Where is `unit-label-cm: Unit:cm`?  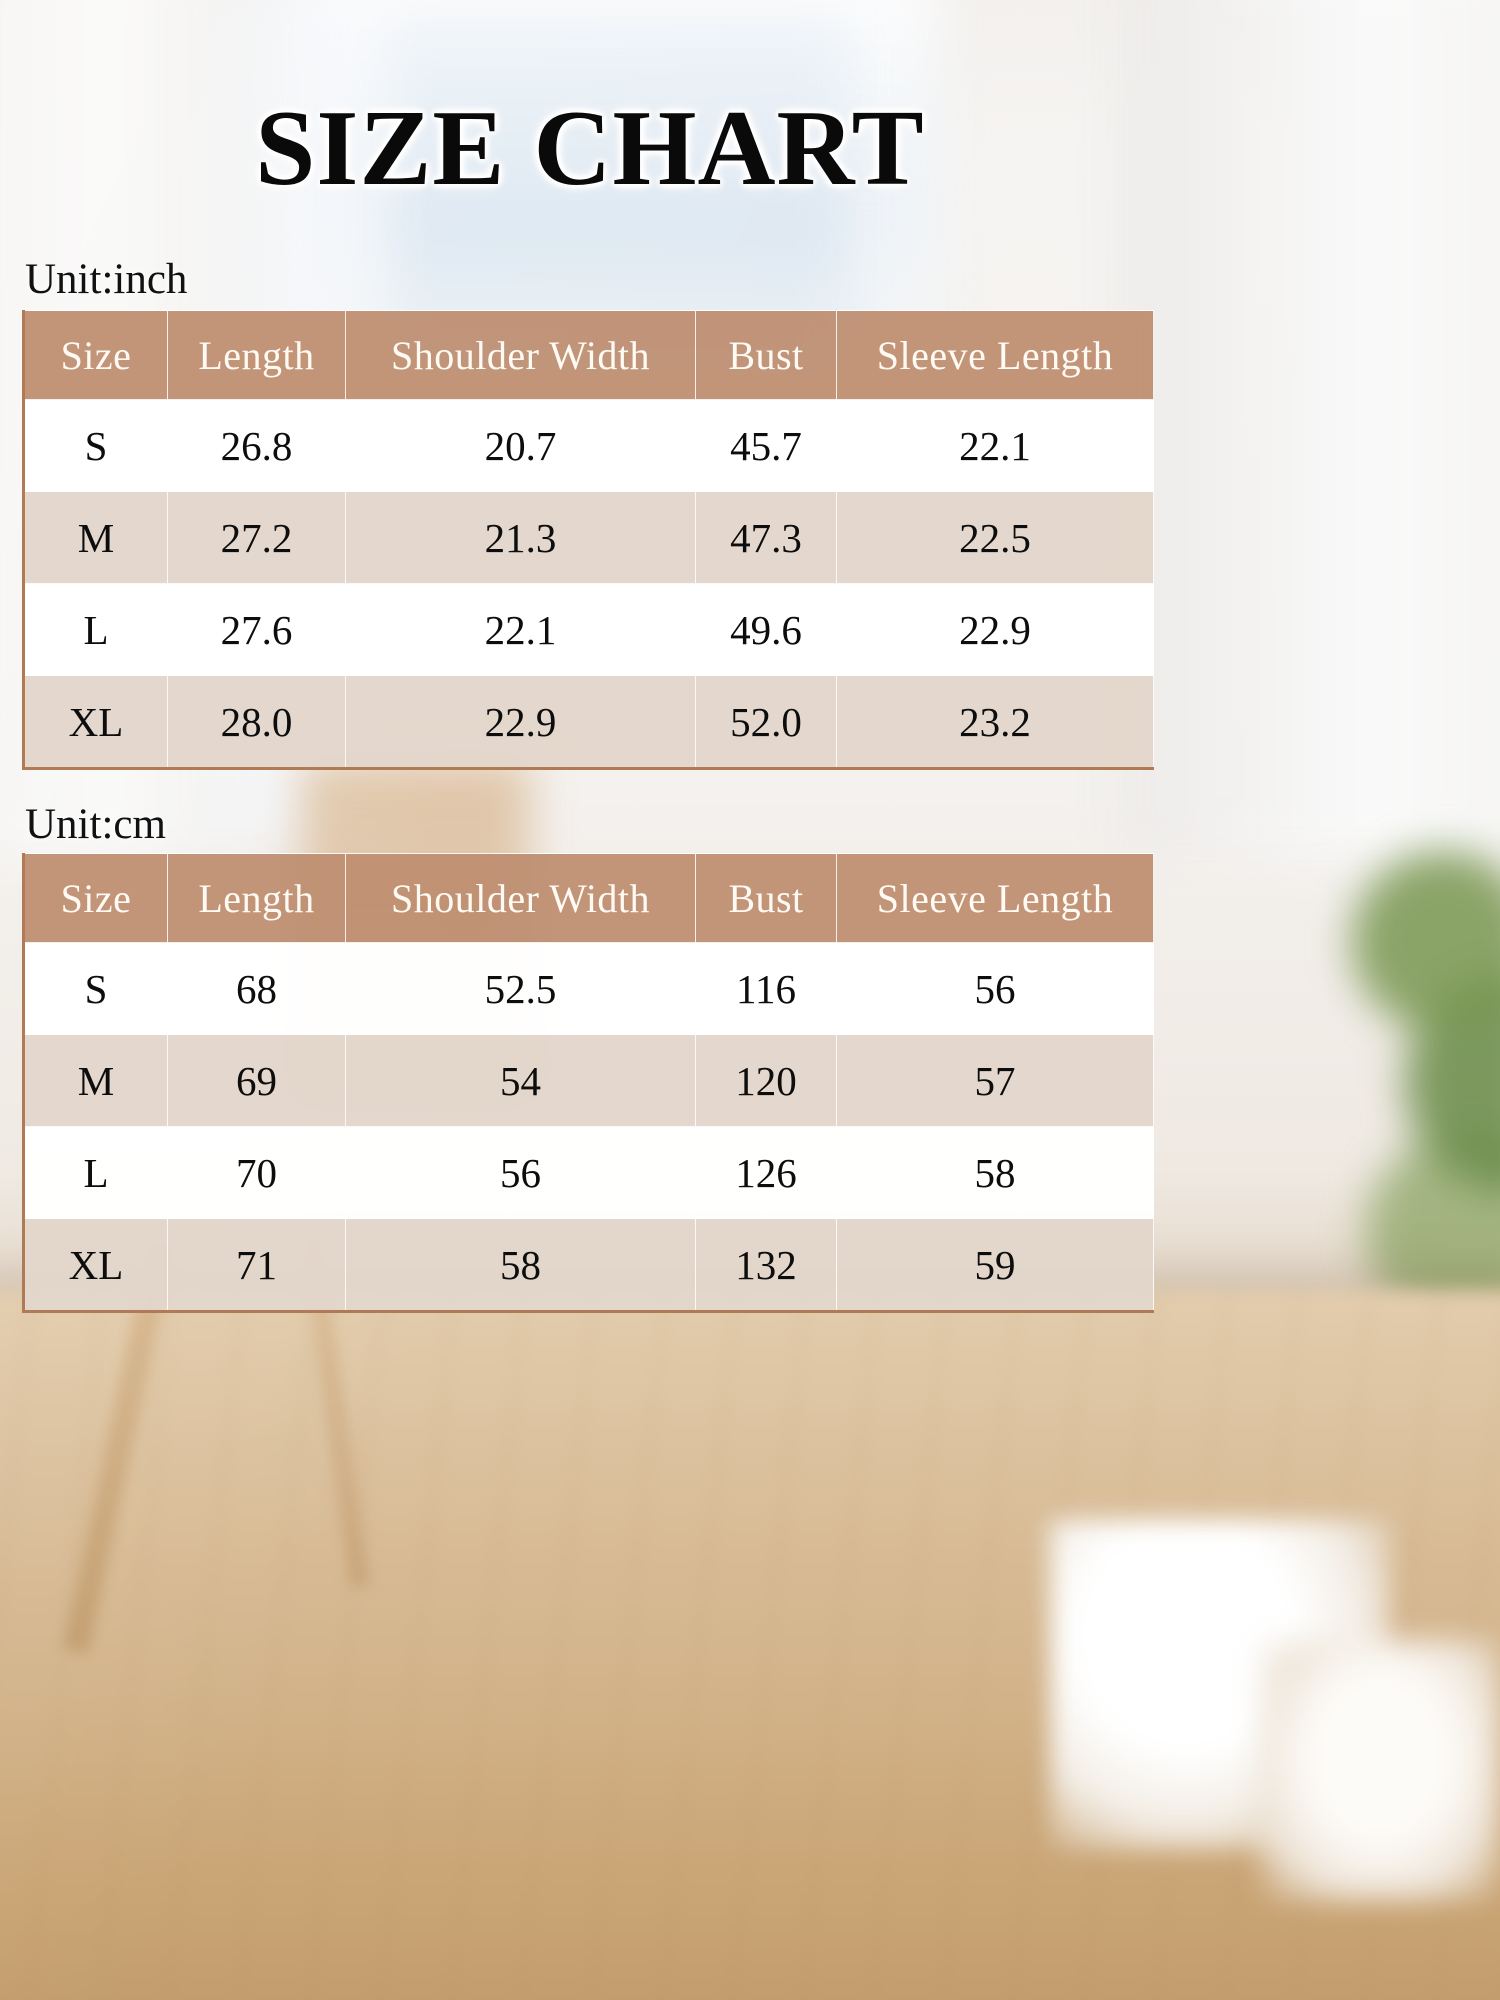
unit-label-cm: Unit:cm is located at coordinates (95, 824).